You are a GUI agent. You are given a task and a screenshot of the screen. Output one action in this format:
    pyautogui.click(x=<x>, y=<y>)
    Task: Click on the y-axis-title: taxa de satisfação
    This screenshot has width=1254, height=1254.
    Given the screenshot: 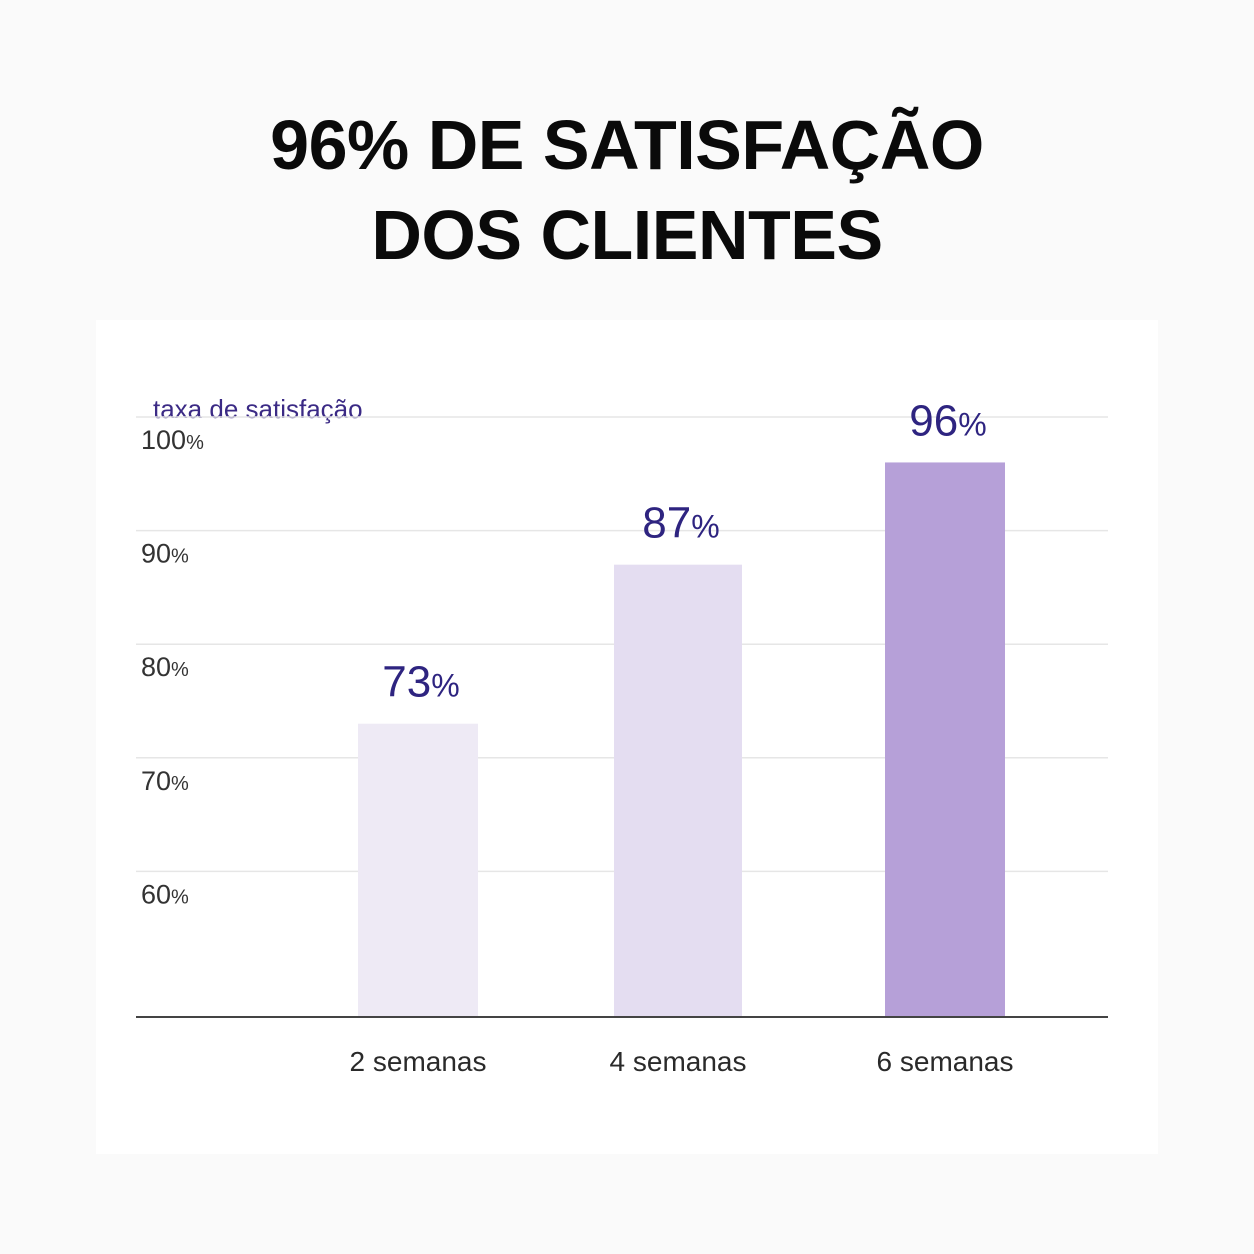 What is the action you would take?
    pyautogui.click(x=258, y=409)
    